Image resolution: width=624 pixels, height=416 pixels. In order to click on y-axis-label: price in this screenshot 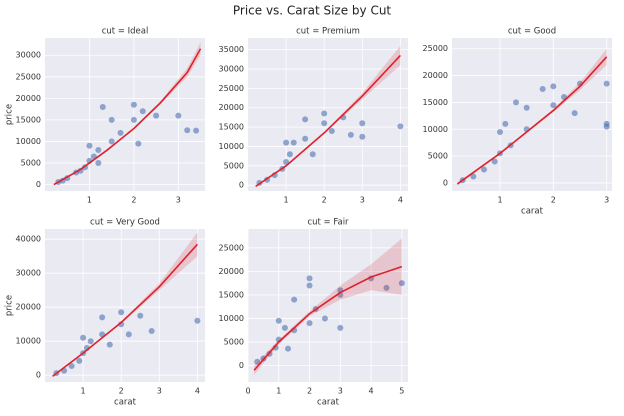, I will do `click(10, 114)`.